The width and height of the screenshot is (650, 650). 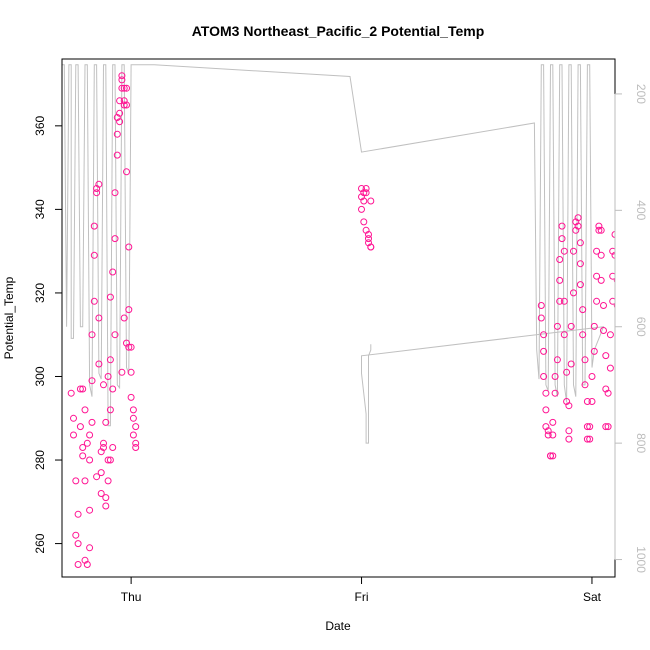 What do you see at coordinates (362, 597) in the screenshot?
I see `x-tick-label: Fri` at bounding box center [362, 597].